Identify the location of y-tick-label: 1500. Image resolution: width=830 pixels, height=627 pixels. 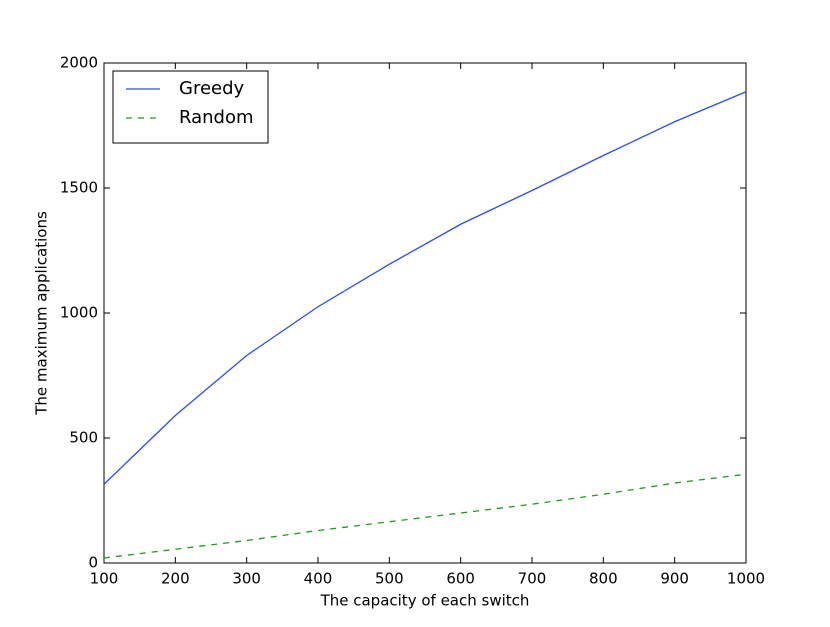
(79, 188).